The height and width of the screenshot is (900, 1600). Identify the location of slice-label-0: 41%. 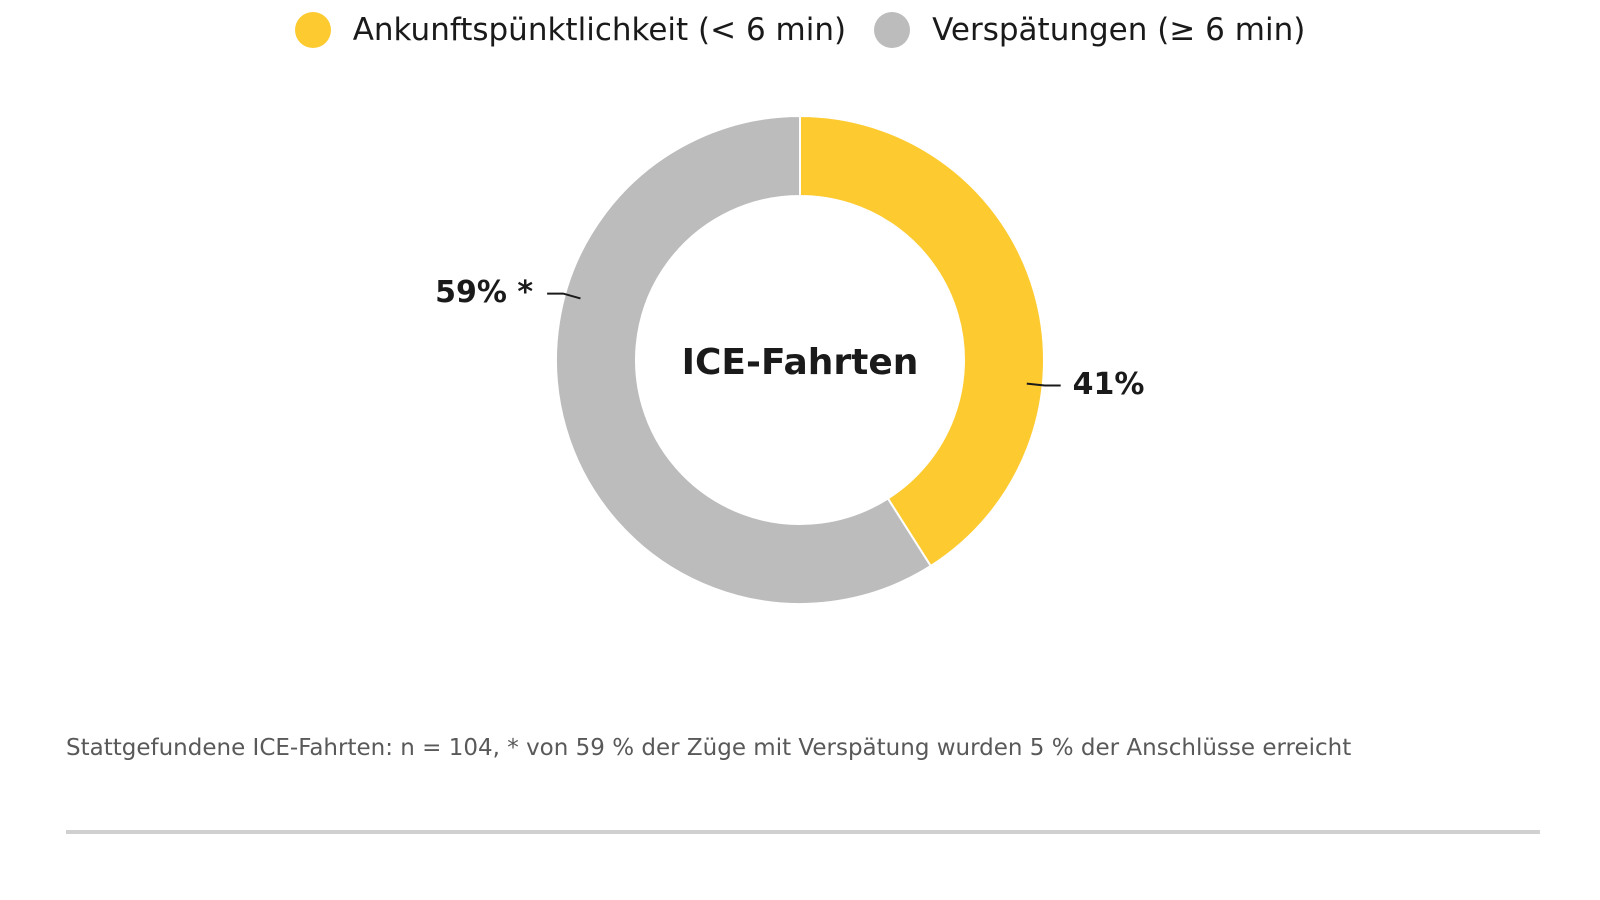
(1109, 384).